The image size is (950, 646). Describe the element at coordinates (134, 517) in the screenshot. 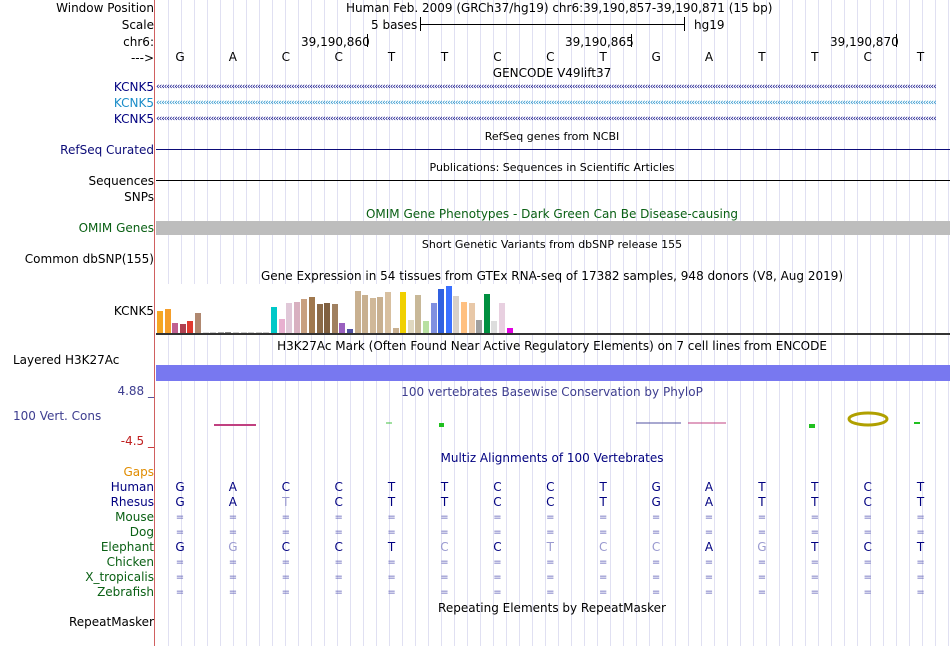

I see `species-label-mouse: Mouse` at that location.